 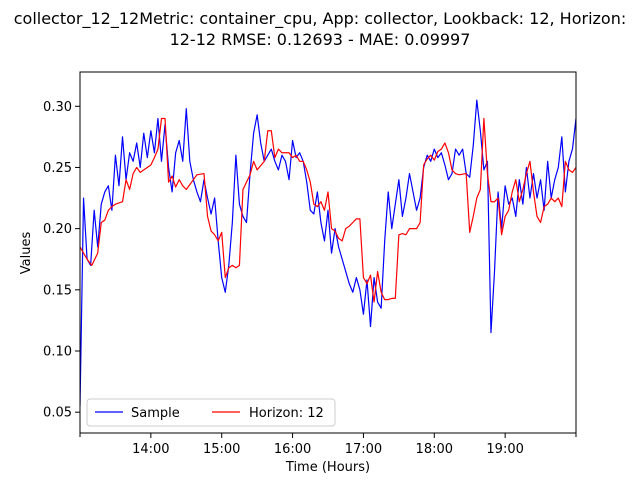 What do you see at coordinates (61, 260) in the screenshot?
I see `y-axis: 0.05 0.10 0.15 0.20 0.25 0.30` at bounding box center [61, 260].